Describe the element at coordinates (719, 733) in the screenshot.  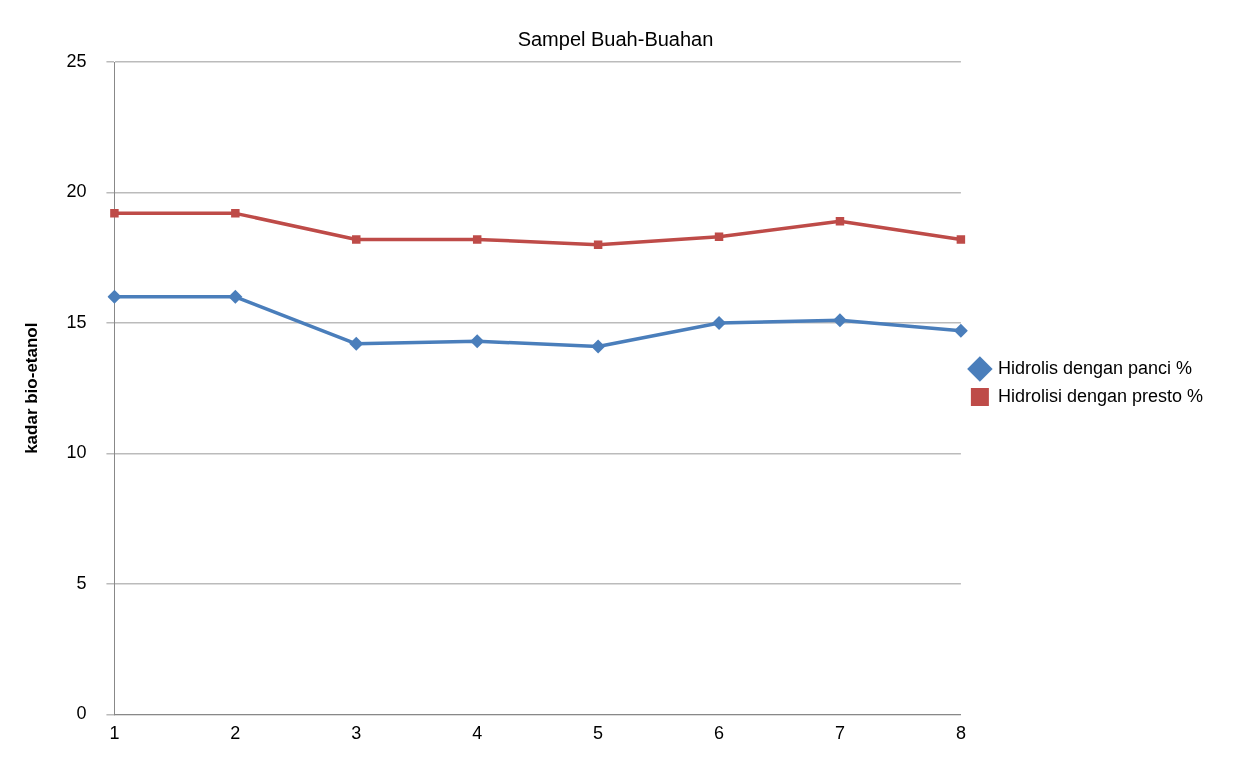
I see `x-tick-label: 6` at that location.